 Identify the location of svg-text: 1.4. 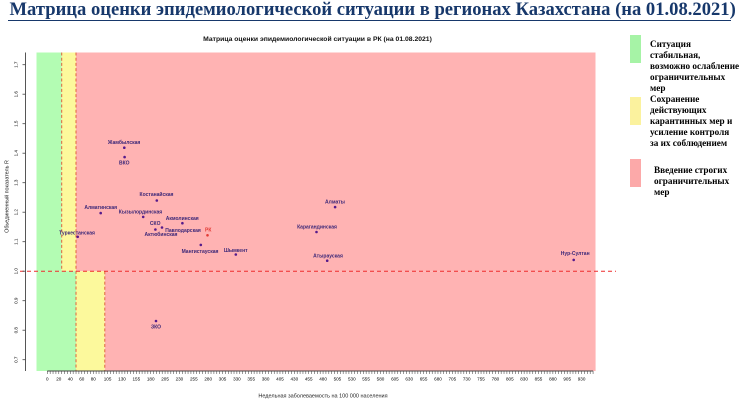
(16, 153).